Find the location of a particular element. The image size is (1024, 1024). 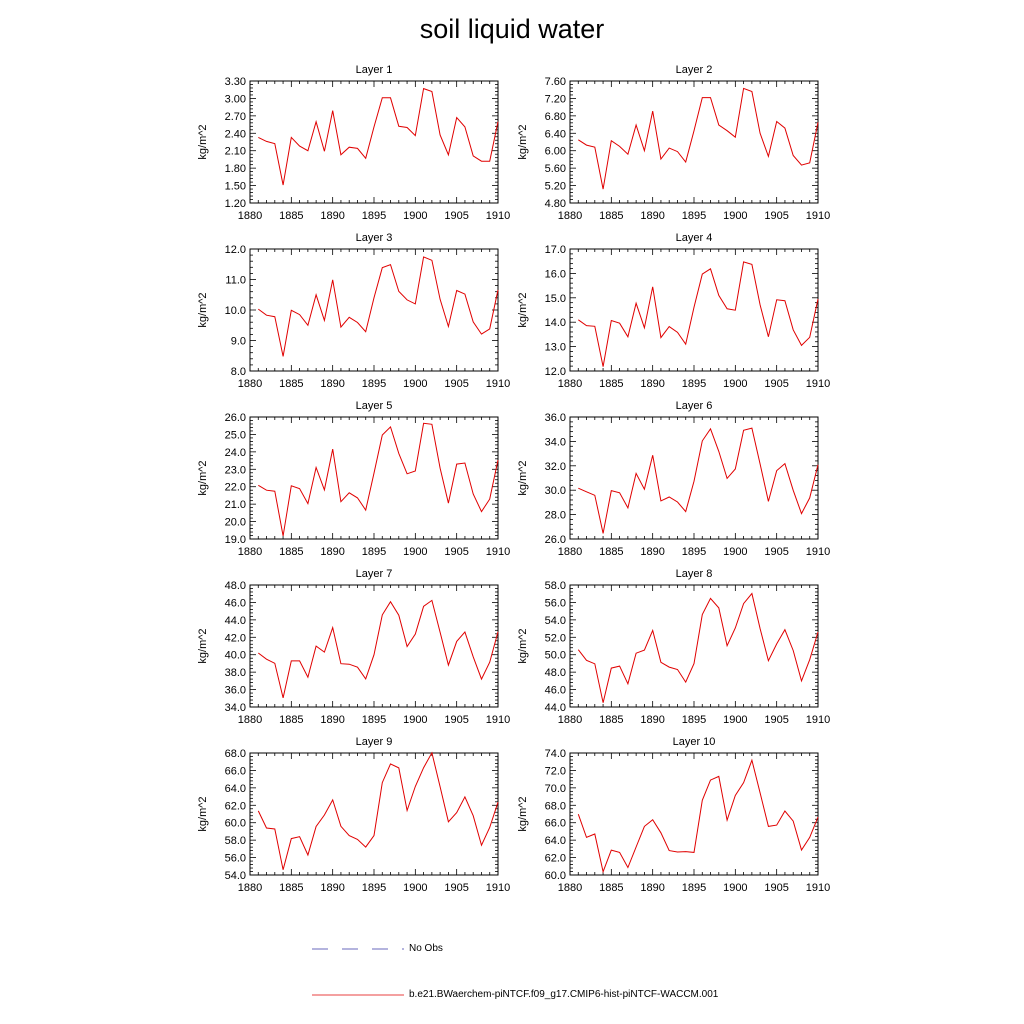

y-tick-label: 12.0 is located at coordinates (235, 250).